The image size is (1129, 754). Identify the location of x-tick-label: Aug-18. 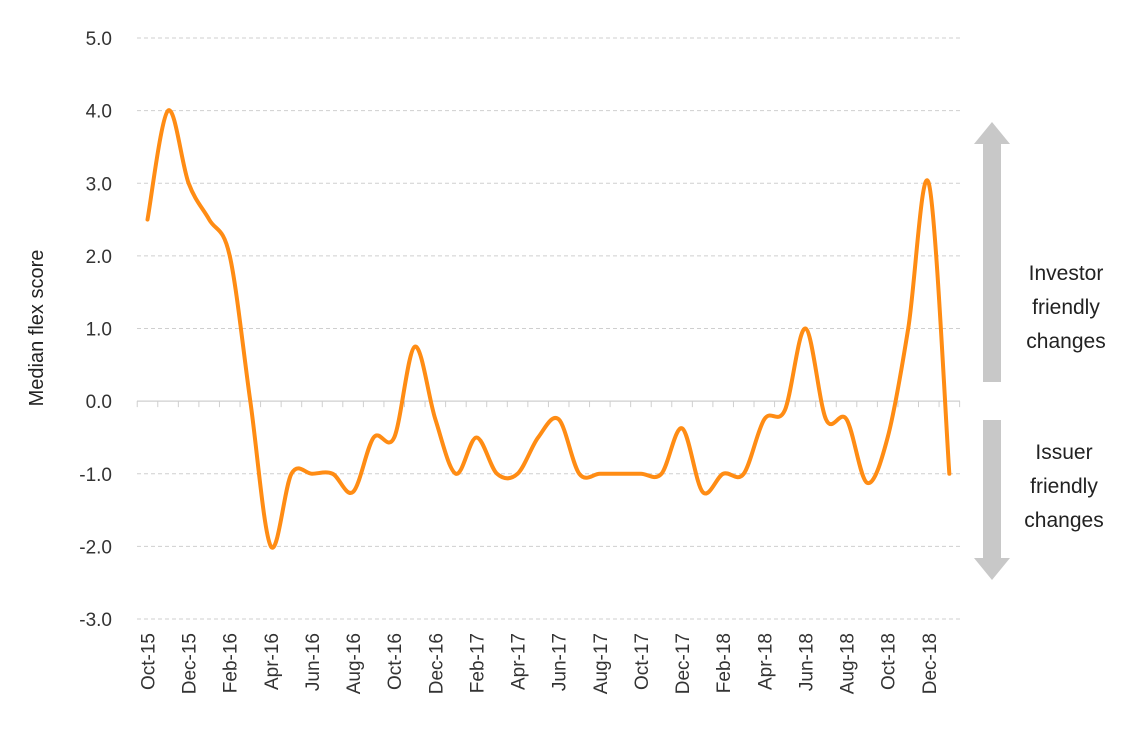
(848, 663).